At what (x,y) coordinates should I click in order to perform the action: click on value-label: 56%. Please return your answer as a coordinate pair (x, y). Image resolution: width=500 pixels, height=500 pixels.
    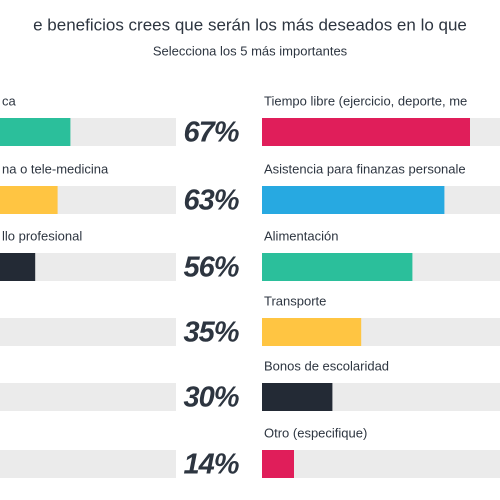
    Looking at the image, I should click on (210, 268).